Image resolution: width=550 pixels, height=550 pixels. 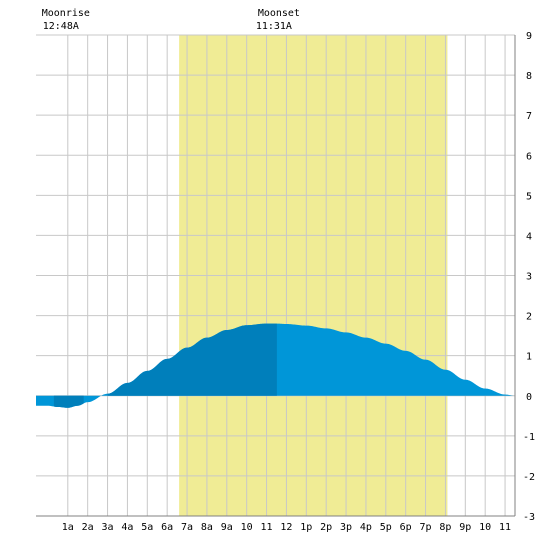 What do you see at coordinates (505, 527) in the screenshot?
I see `x-tick-label-23: 11` at bounding box center [505, 527].